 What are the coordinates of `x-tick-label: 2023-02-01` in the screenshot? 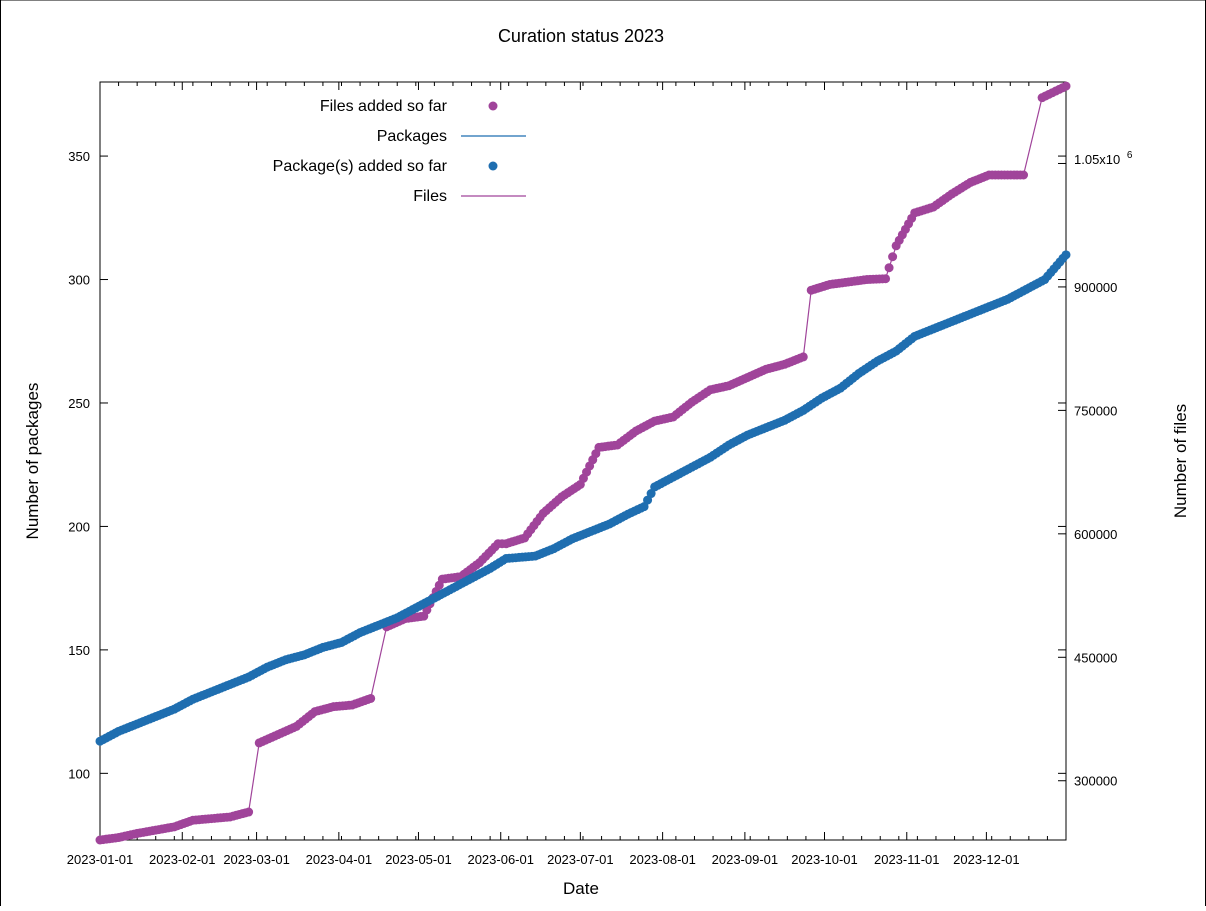 It's located at (182, 859).